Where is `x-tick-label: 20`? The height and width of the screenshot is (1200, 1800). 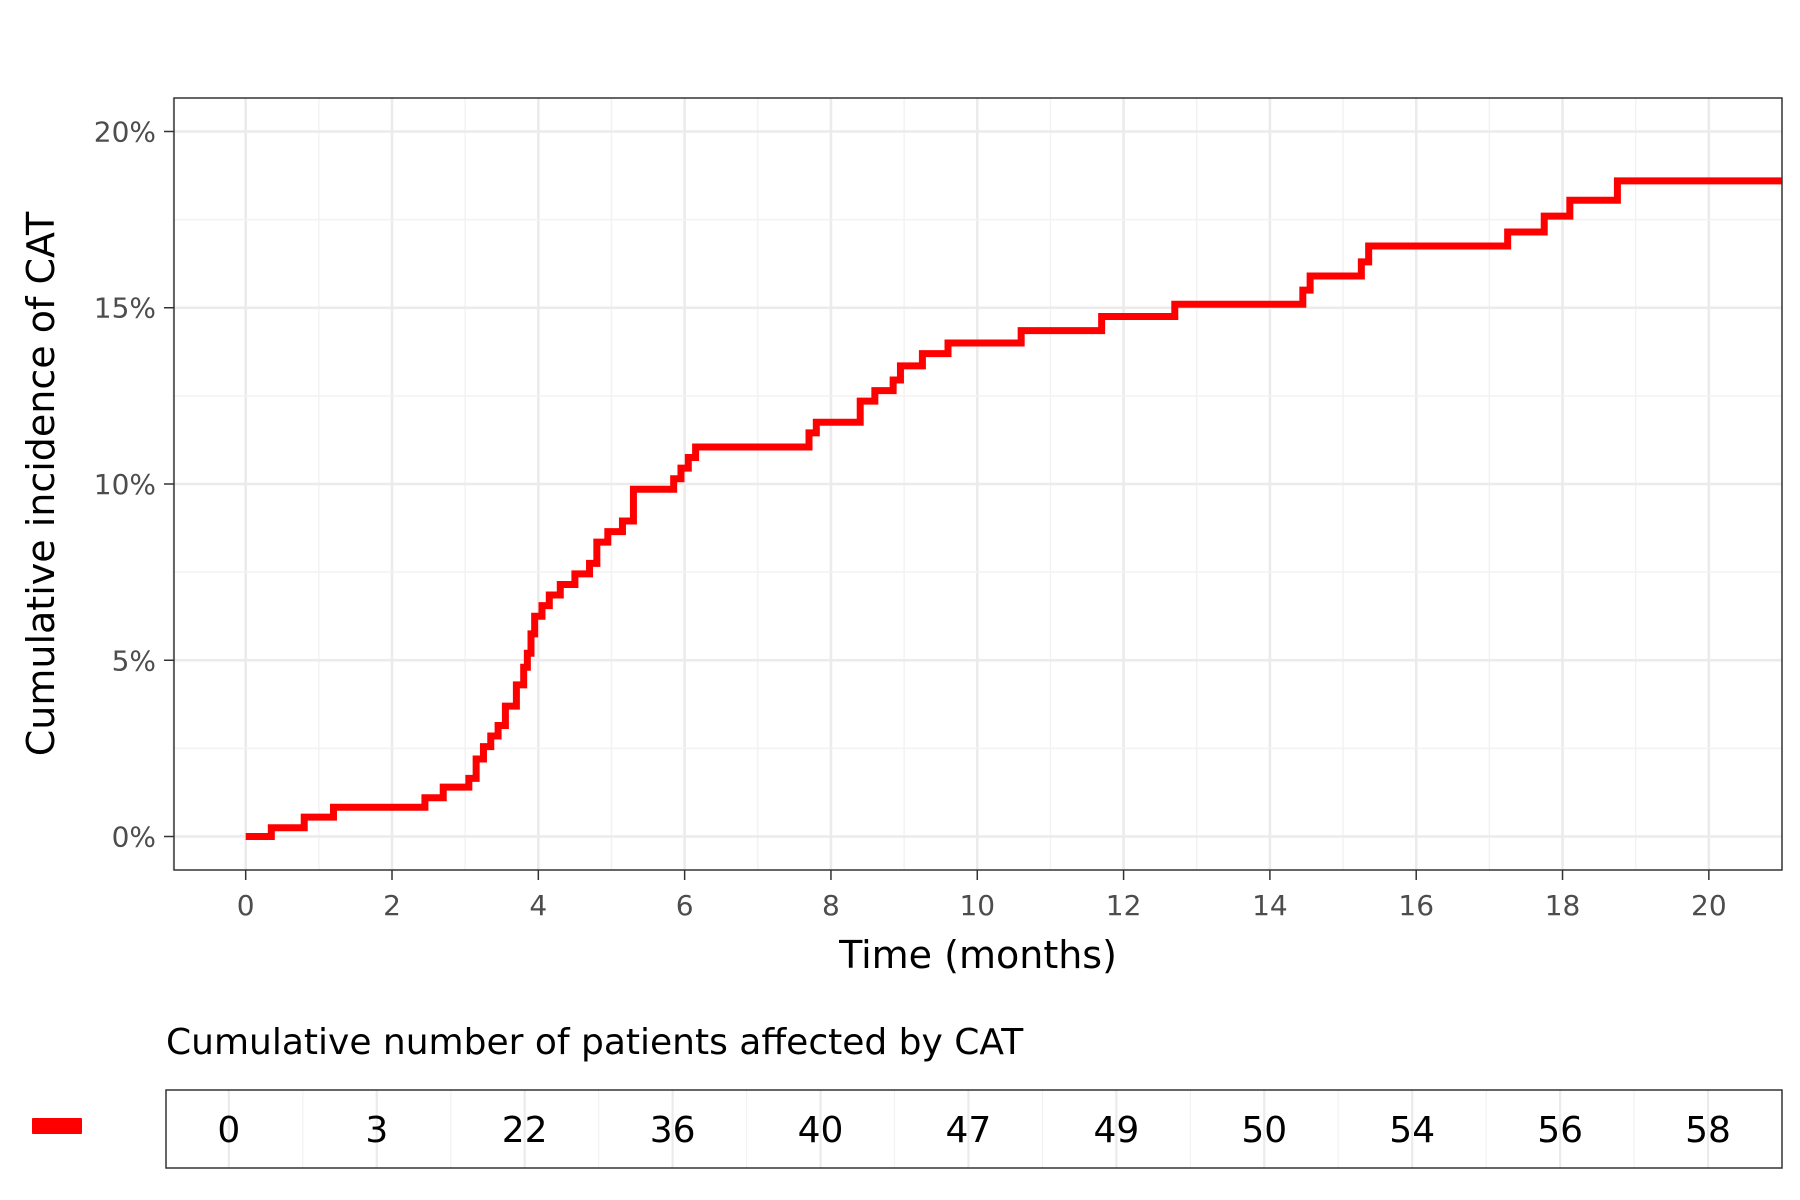
x-tick-label: 20 is located at coordinates (1709, 905).